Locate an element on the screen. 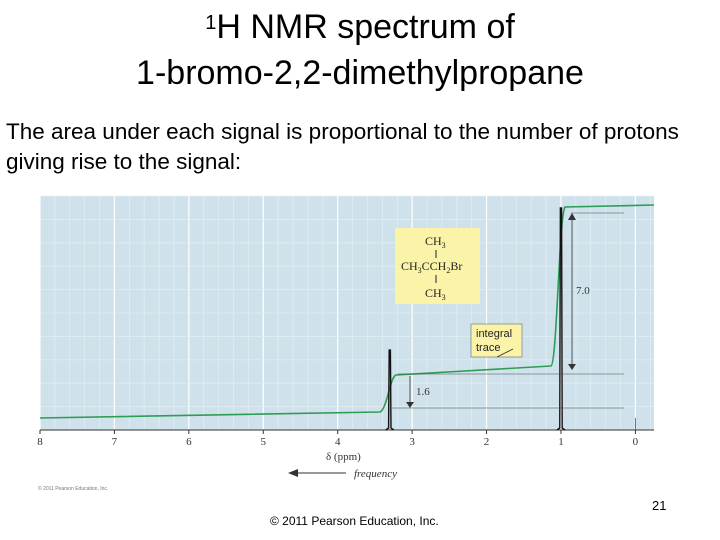 This screenshot has height=540, width=720. integral-dimension-markers is located at coordinates (508, 310).